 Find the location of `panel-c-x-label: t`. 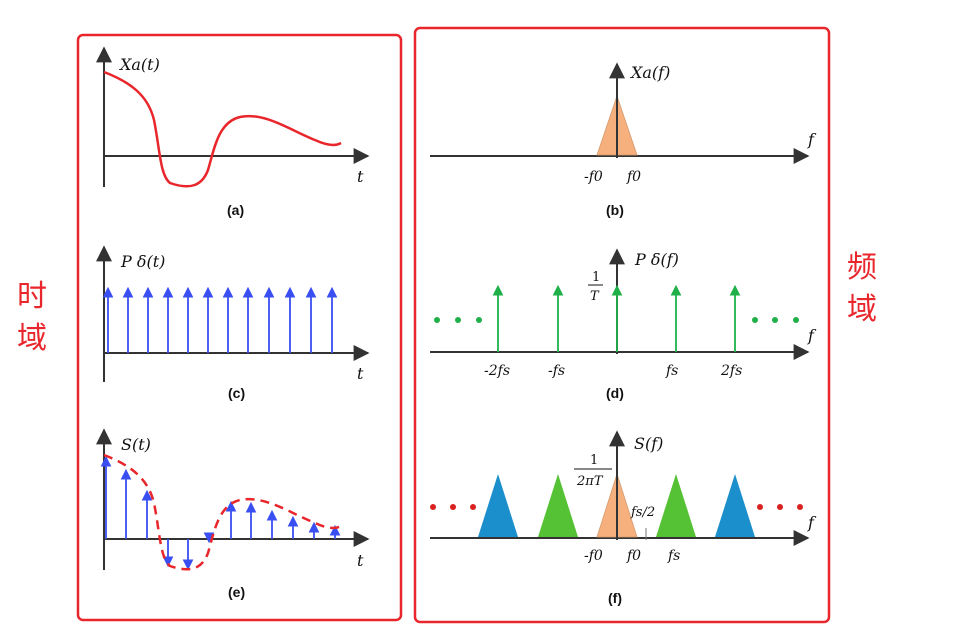

panel-c-x-label: t is located at coordinates (360, 373).